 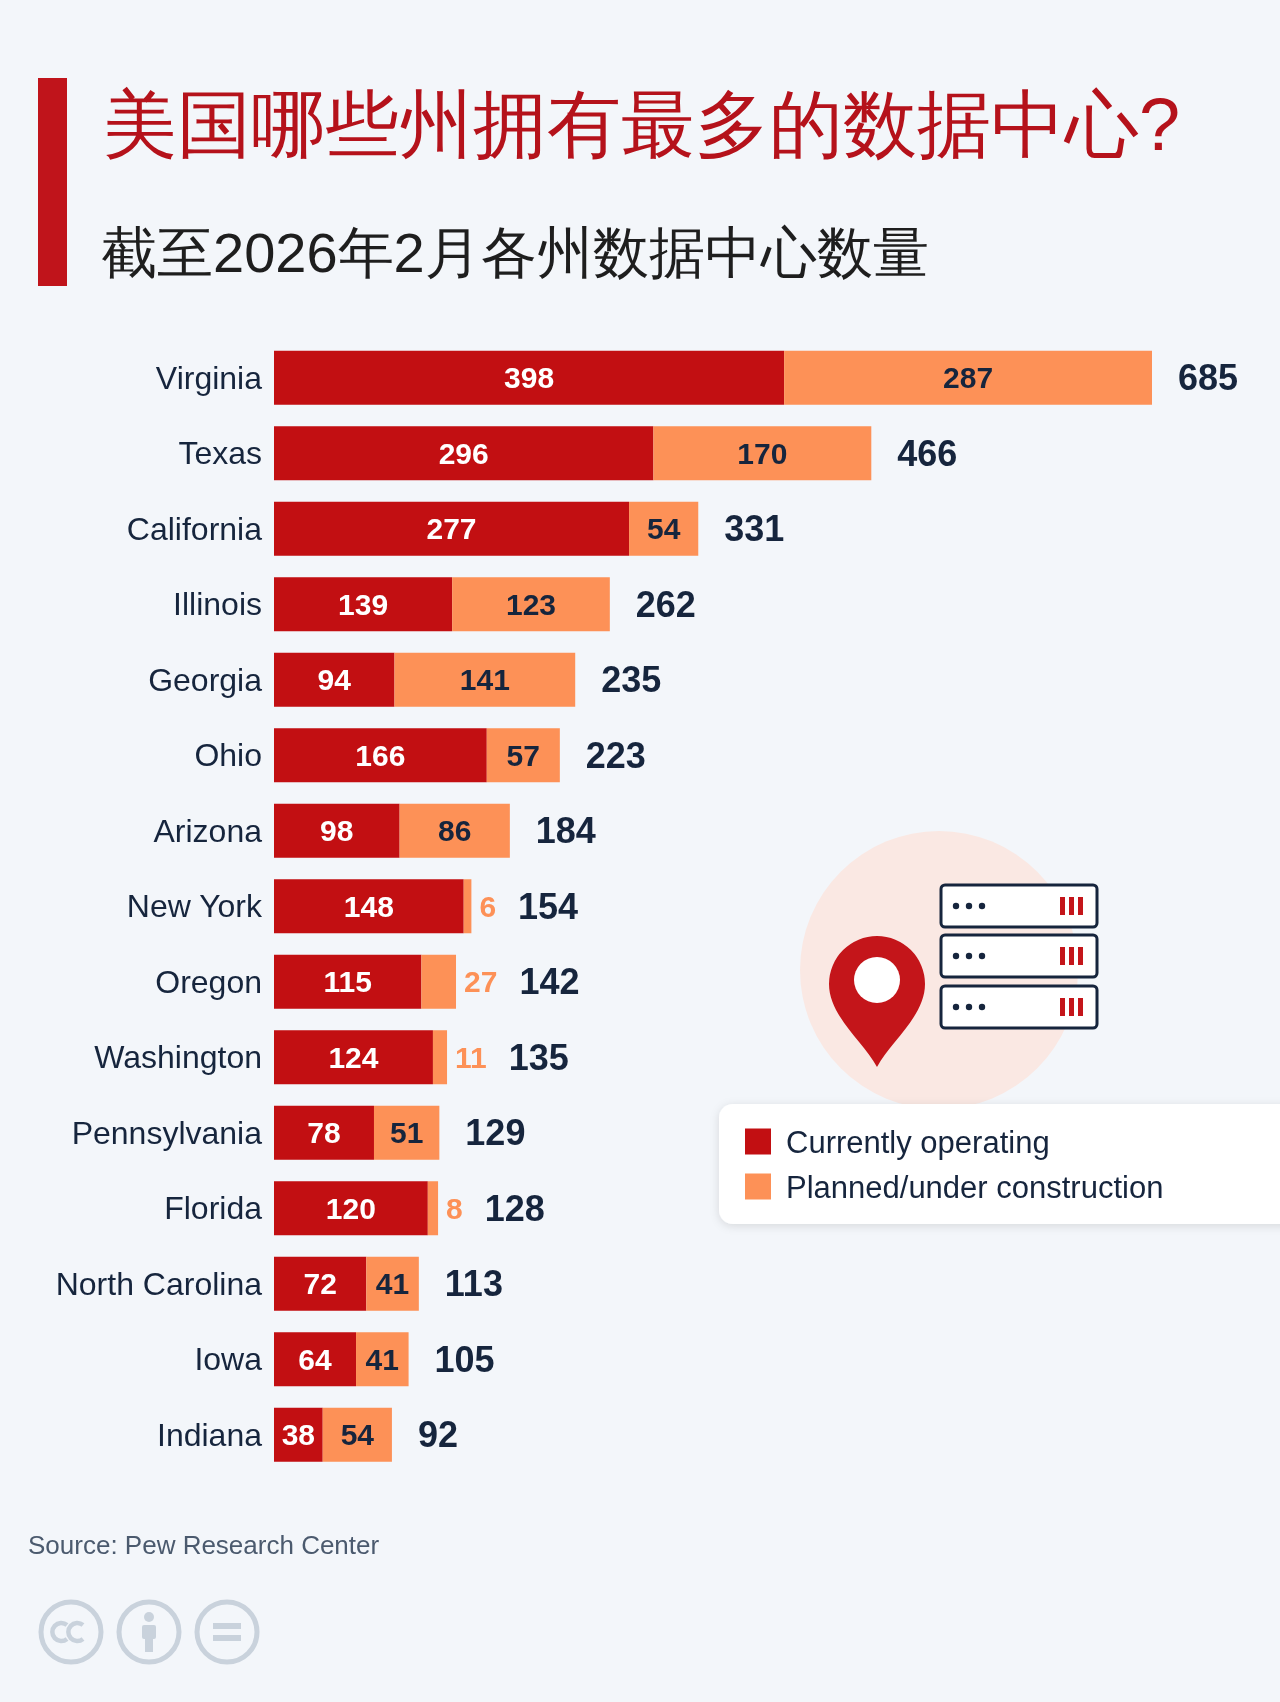 I want to click on data-label: 72, so click(x=320, y=1284).